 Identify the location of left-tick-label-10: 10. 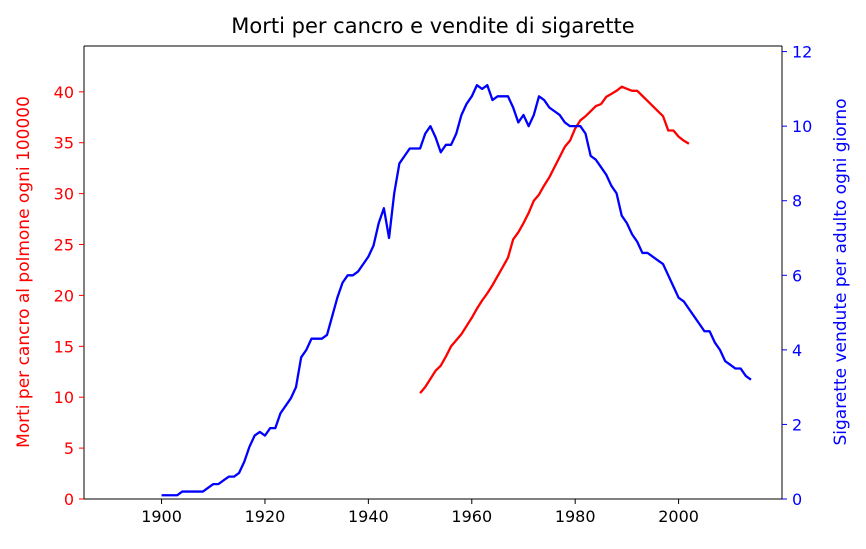
(64, 397).